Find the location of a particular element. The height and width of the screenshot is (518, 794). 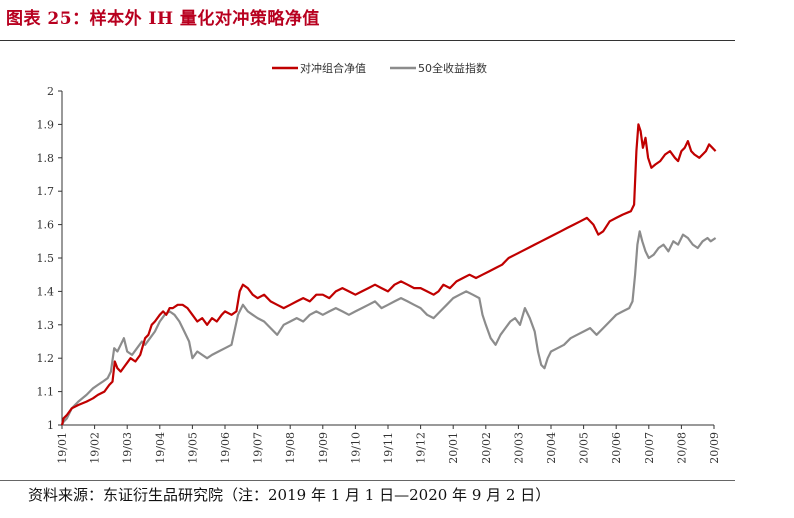

x-tick-label: 20/08 is located at coordinates (681, 448).